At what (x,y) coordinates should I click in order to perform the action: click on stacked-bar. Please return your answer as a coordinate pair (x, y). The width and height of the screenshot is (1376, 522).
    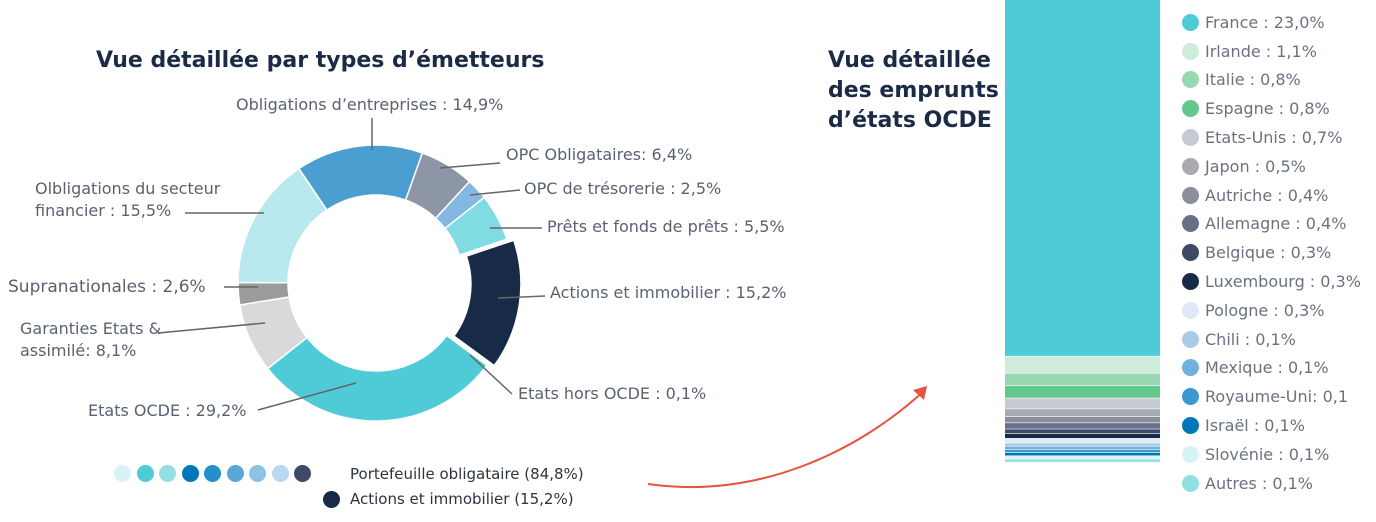
    Looking at the image, I should click on (1082, 231).